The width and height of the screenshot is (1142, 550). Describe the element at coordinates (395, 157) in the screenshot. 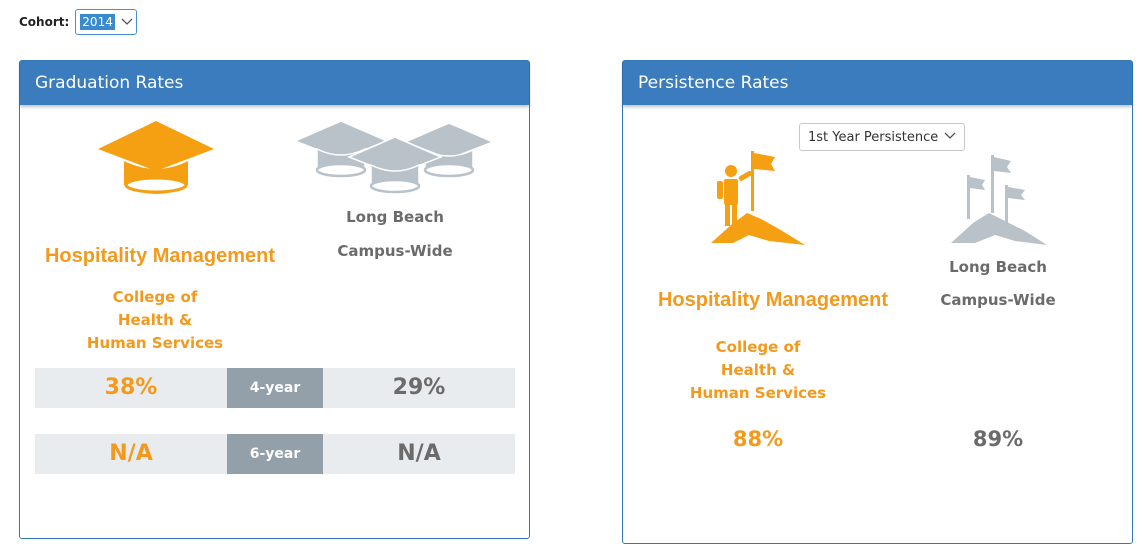

I see `graduation-caps-group-icon` at that location.